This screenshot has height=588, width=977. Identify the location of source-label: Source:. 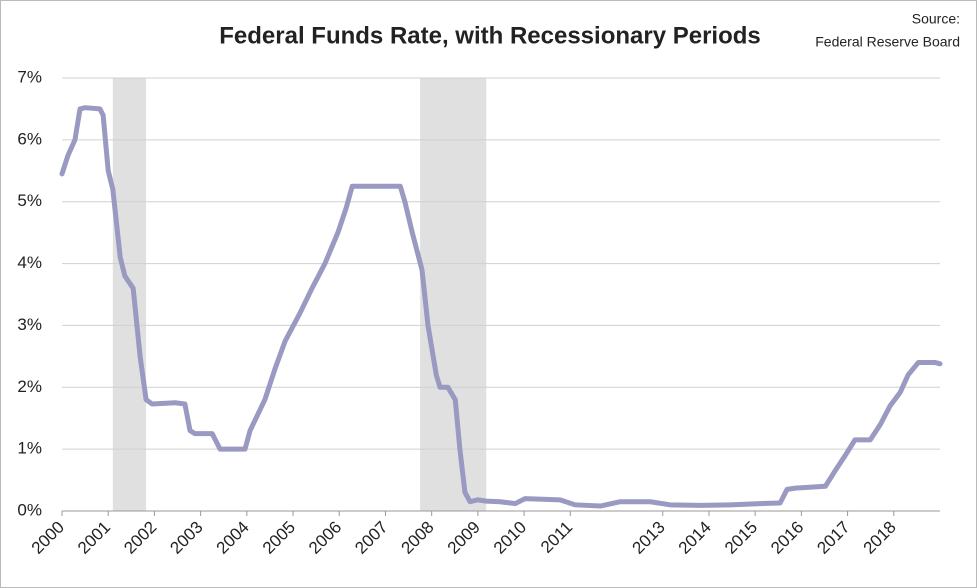
(936, 19).